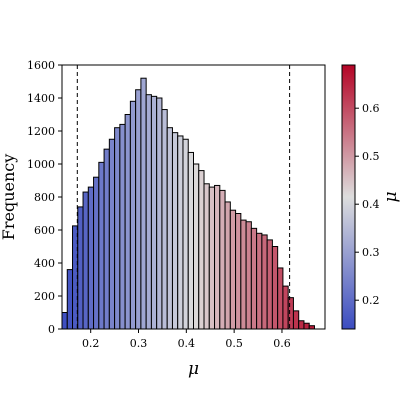  What do you see at coordinates (44, 296) in the screenshot?
I see `y-tick-label: 200` at bounding box center [44, 296].